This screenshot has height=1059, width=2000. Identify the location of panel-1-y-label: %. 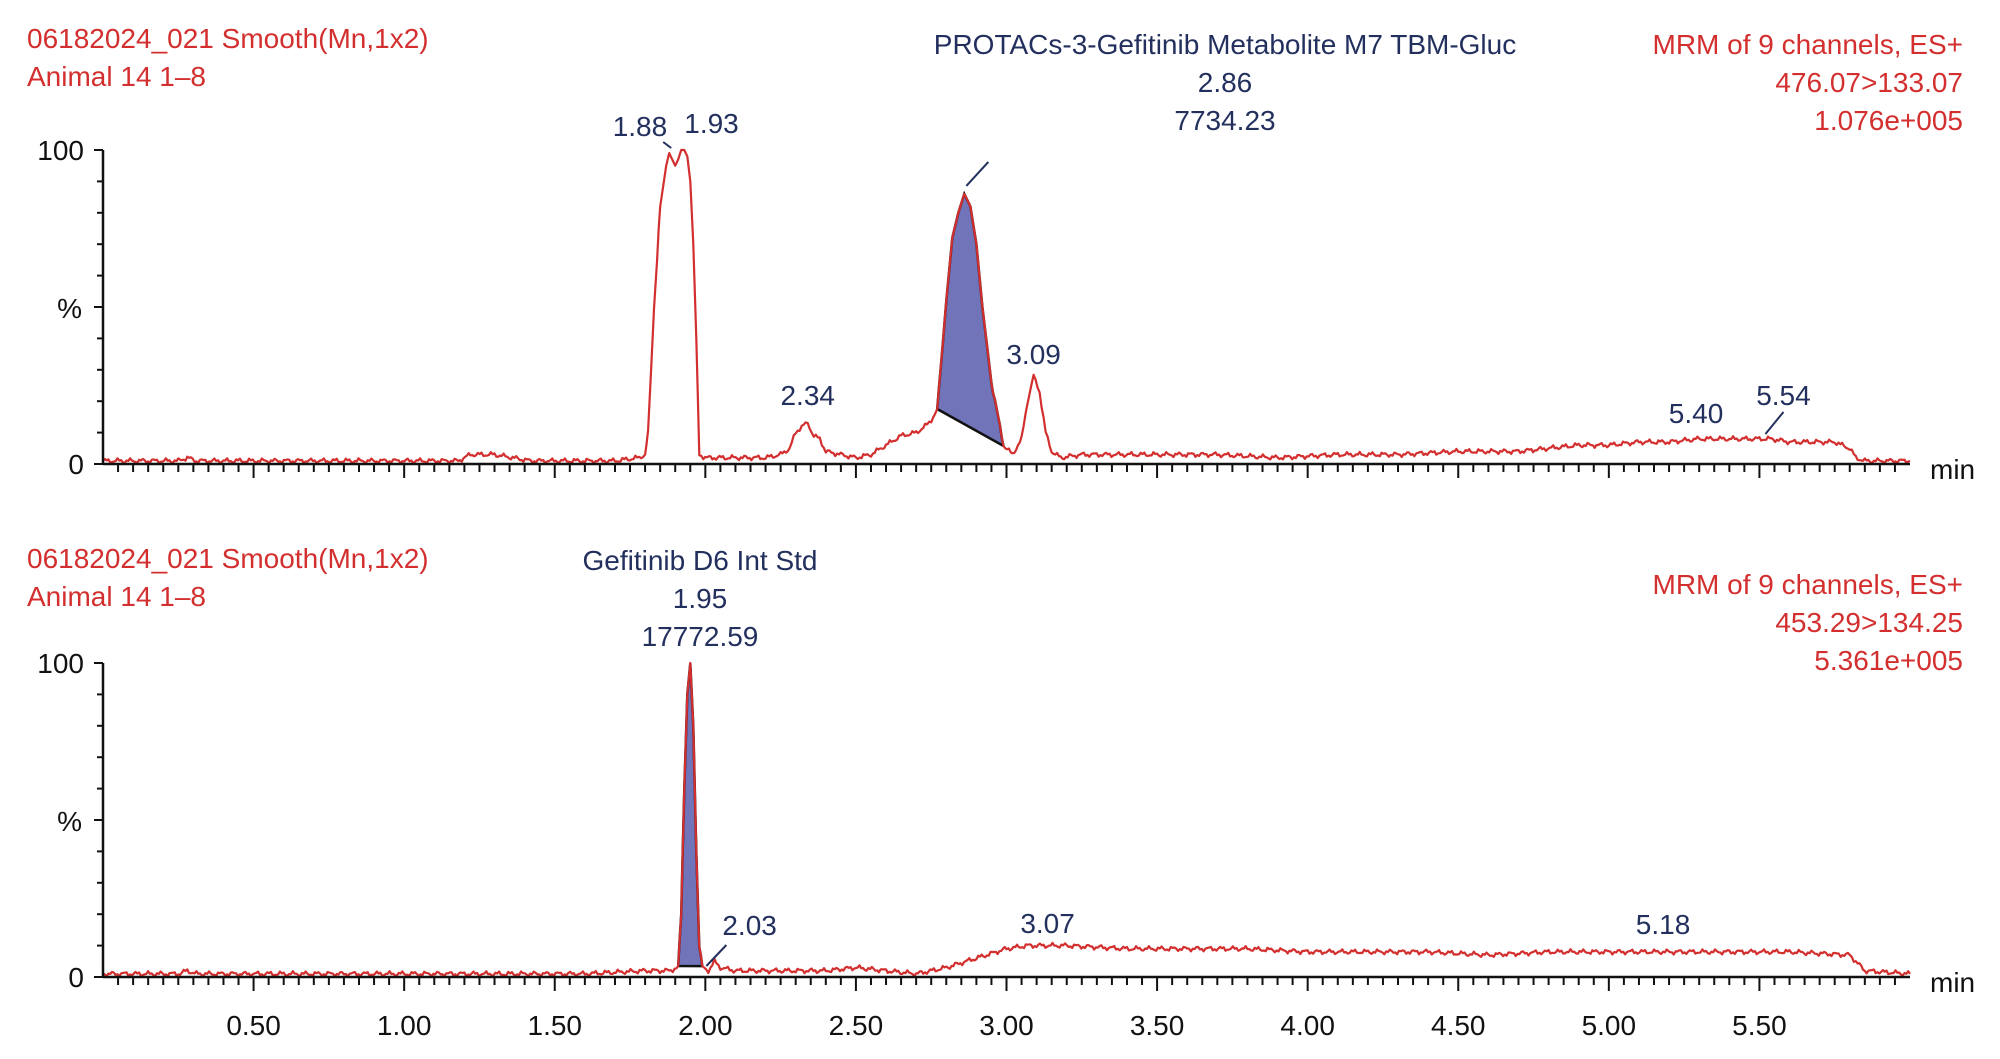
(69, 308).